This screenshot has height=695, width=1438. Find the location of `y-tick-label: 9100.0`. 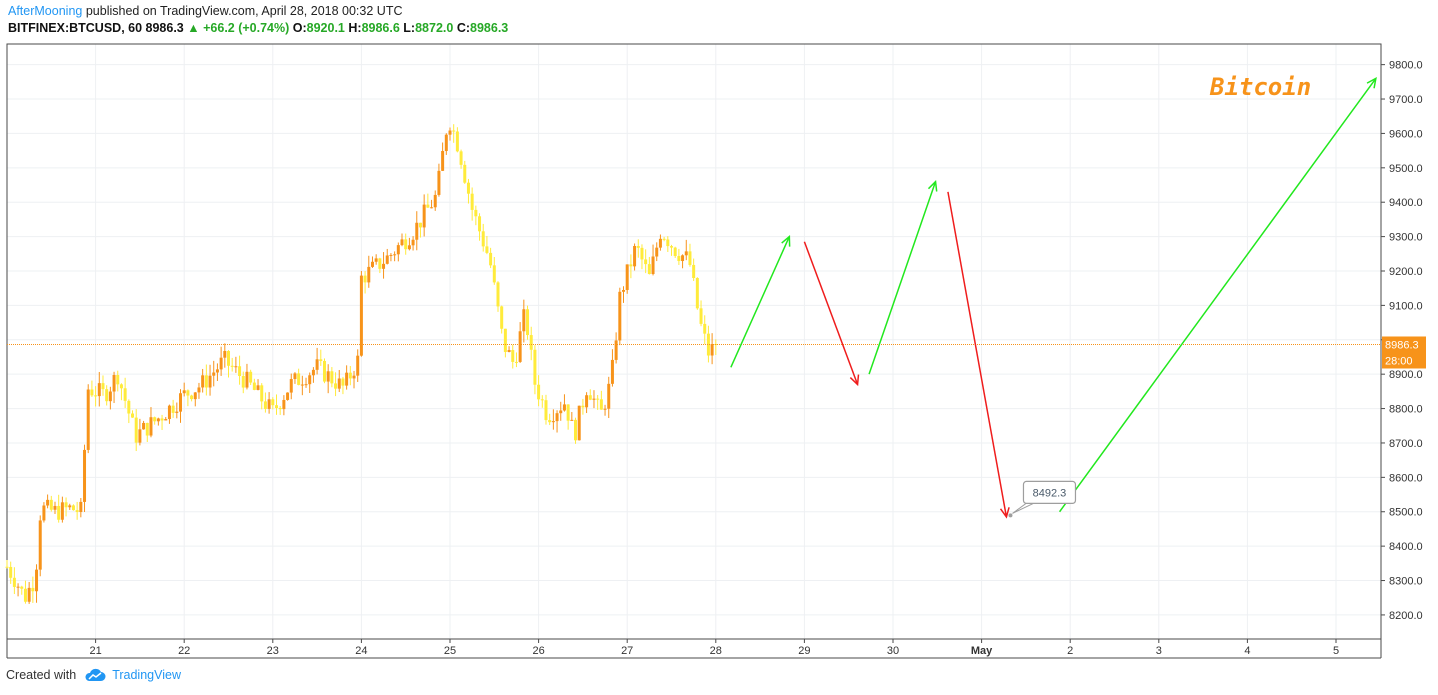

y-tick-label: 9100.0 is located at coordinates (1406, 306).